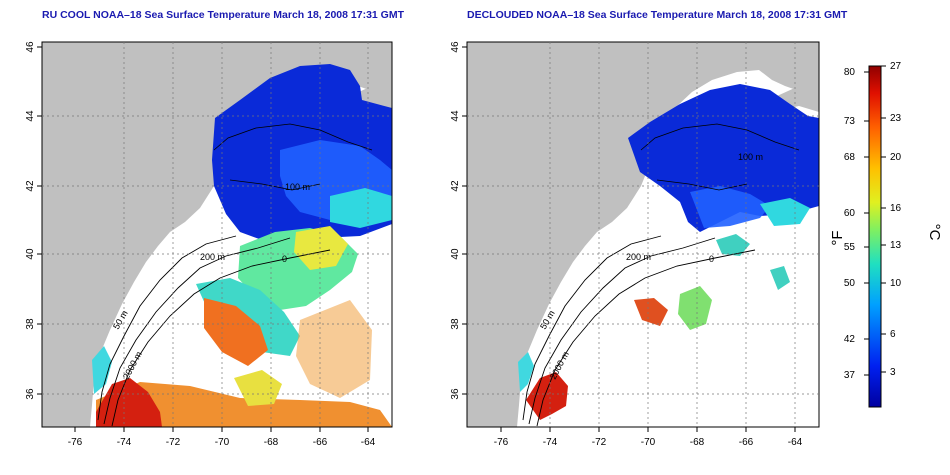  Describe the element at coordinates (455, 254) in the screenshot. I see `right-y-tick-label: 40` at that location.